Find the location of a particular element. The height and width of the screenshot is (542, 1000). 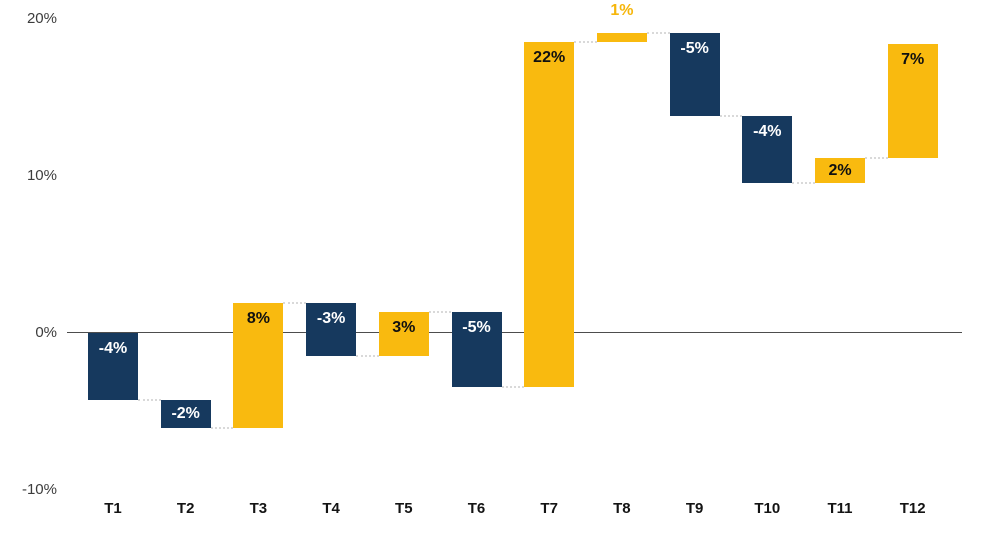

connector-T1-T2 is located at coordinates (149, 400).